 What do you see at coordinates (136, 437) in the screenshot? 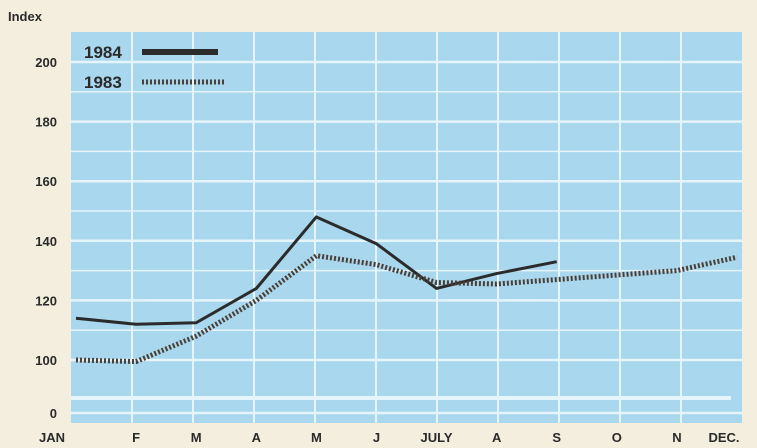
I see `x-tick-label: F` at bounding box center [136, 437].